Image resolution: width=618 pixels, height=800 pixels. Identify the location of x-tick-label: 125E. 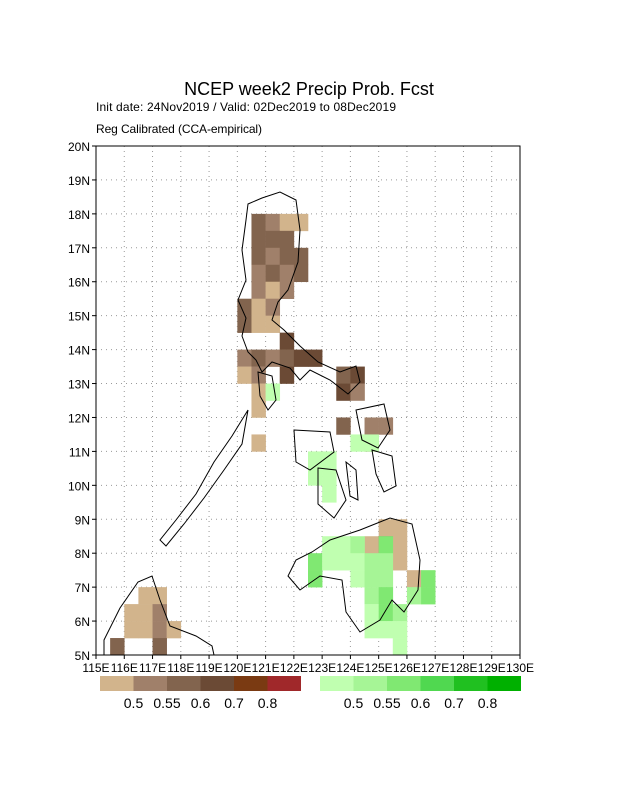
(379, 668).